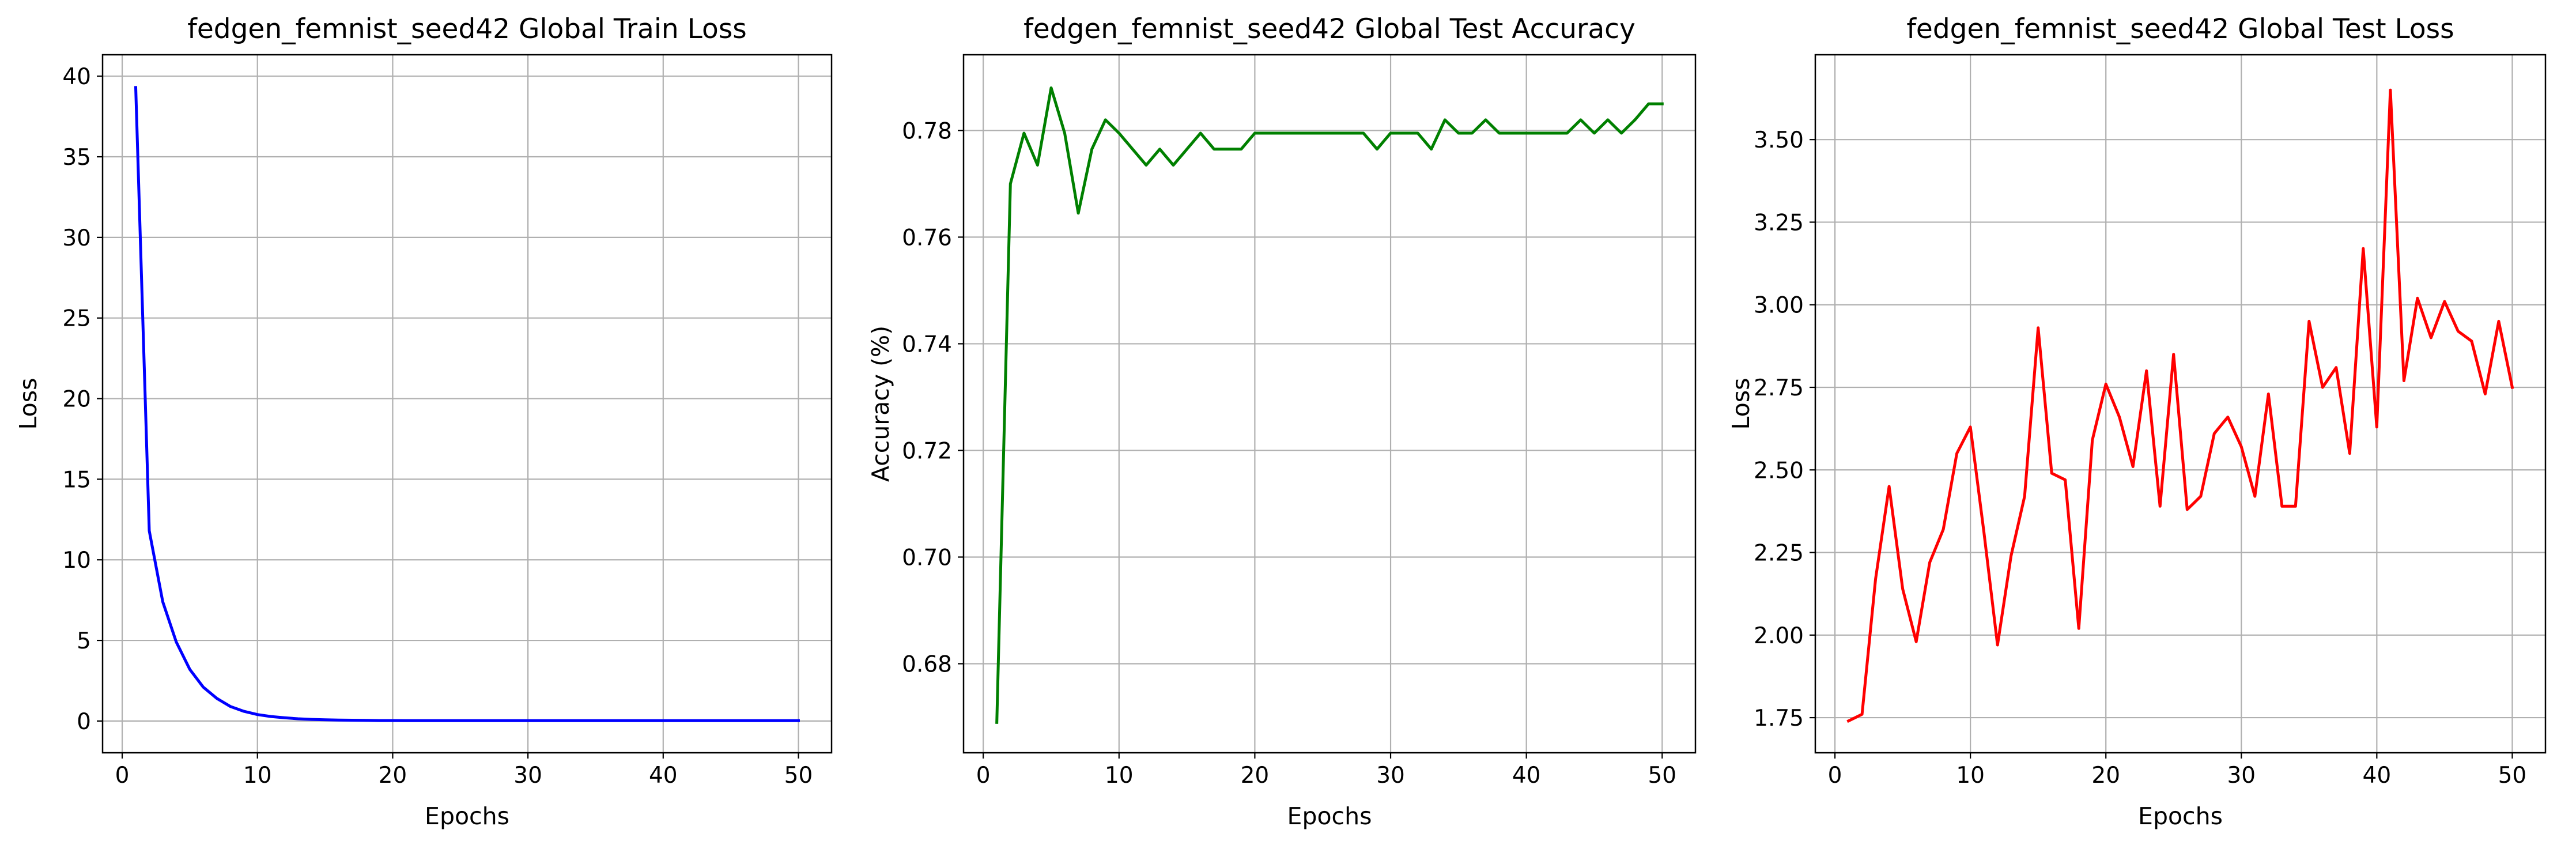 The height and width of the screenshot is (845, 2576). I want to click on test-loss-y-axis-label: Loss, so click(1741, 404).